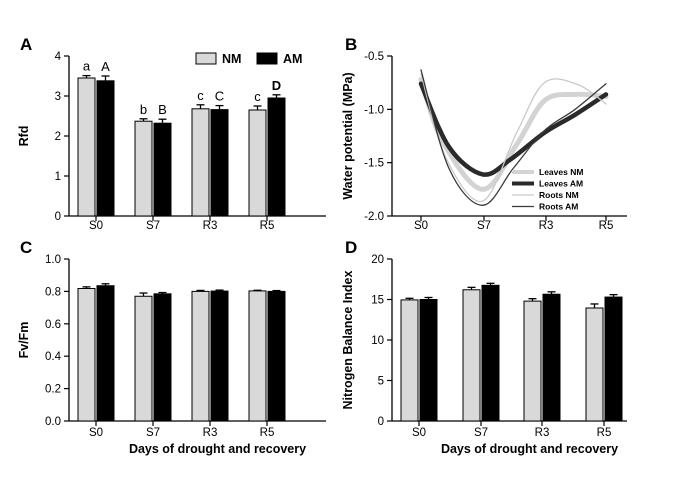 The image size is (685, 483). What do you see at coordinates (348, 135) in the screenshot?
I see `y-axis-title: Water potential (MPa)` at bounding box center [348, 135].